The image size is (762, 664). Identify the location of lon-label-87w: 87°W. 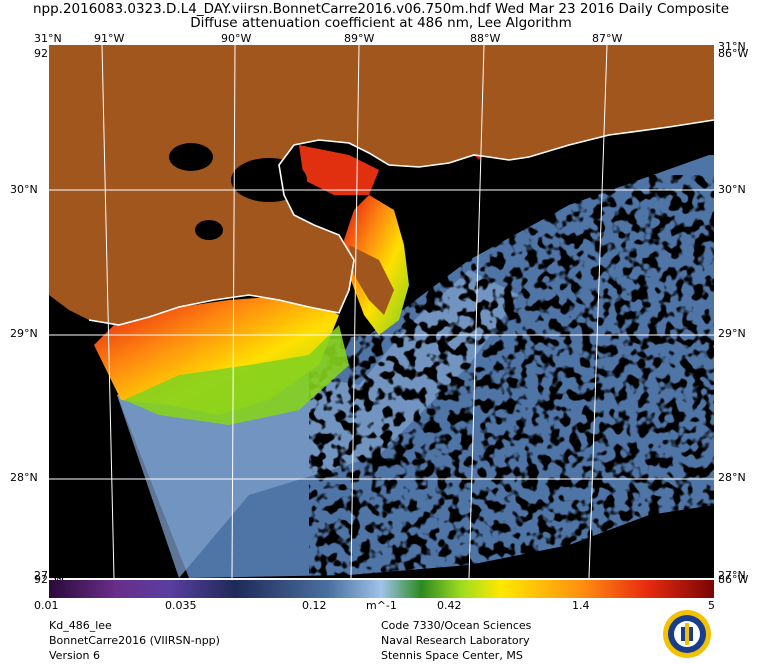
(607, 38).